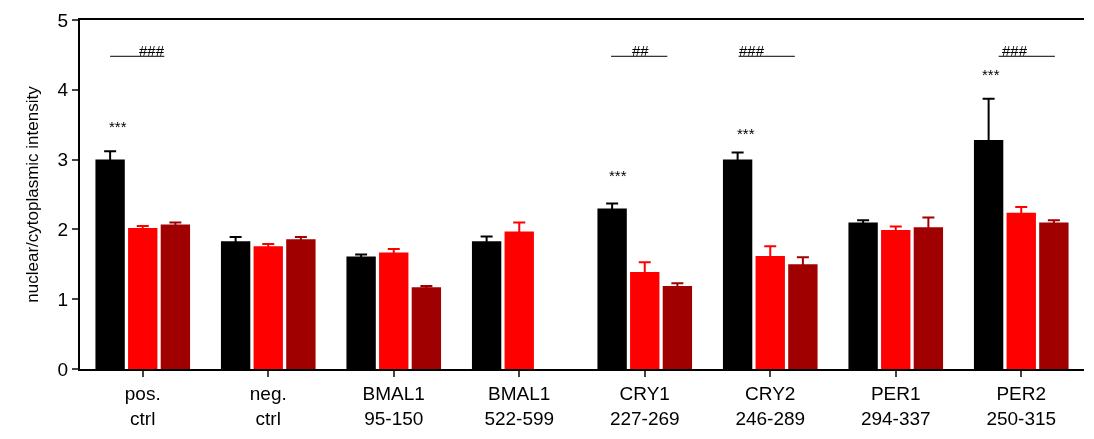 This screenshot has height=439, width=1094. Describe the element at coordinates (63, 160) in the screenshot. I see `y-tick-label: 3` at that location.